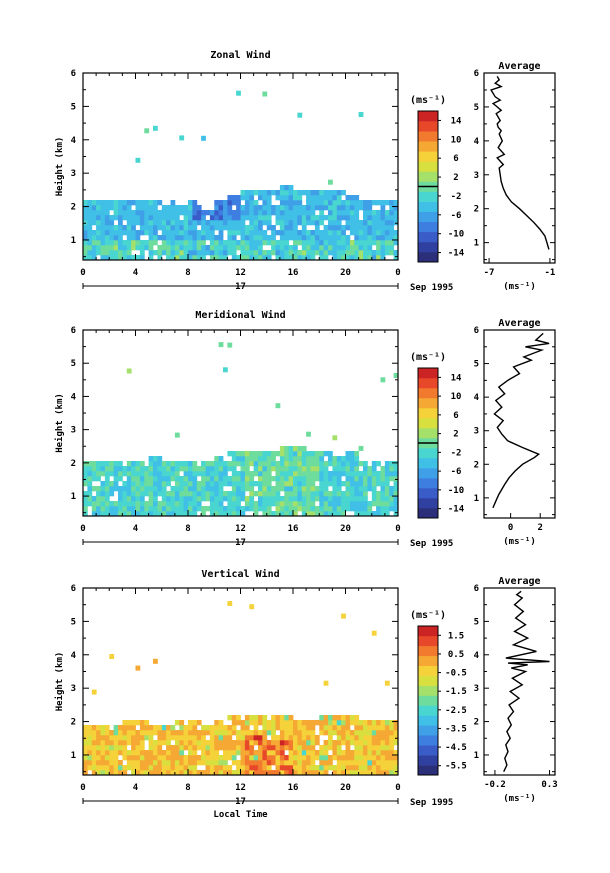  Describe the element at coordinates (240, 315) in the screenshot. I see `panel-title: Meridional Wind` at that location.